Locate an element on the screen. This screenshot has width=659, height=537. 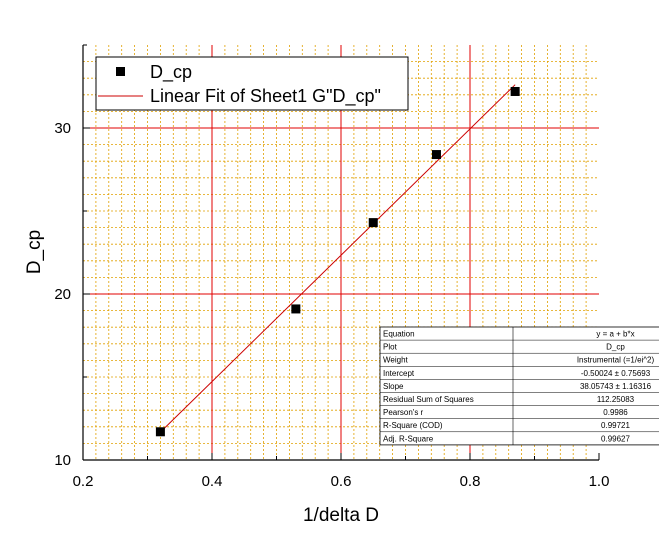
stats-row-value: 0.9986 is located at coordinates (615, 412).